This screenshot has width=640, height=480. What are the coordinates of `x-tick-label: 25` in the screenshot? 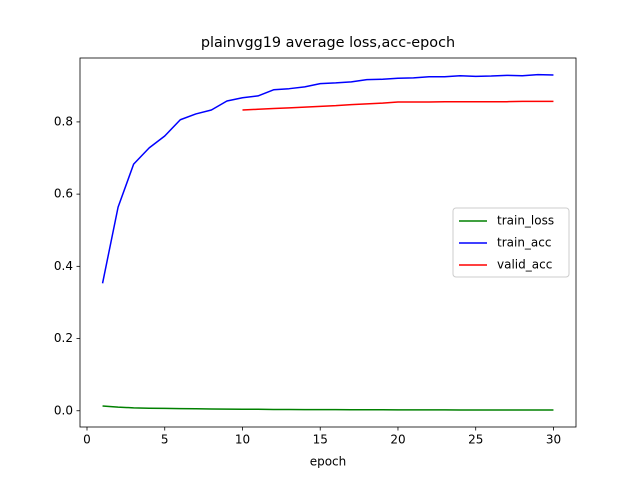 It's located at (475, 440).